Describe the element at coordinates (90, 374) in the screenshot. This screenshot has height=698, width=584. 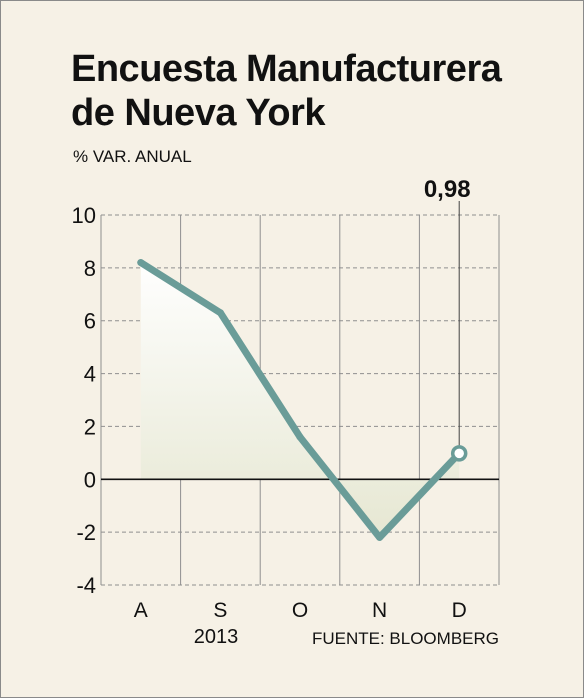
I see `y-tick-label: 4` at that location.